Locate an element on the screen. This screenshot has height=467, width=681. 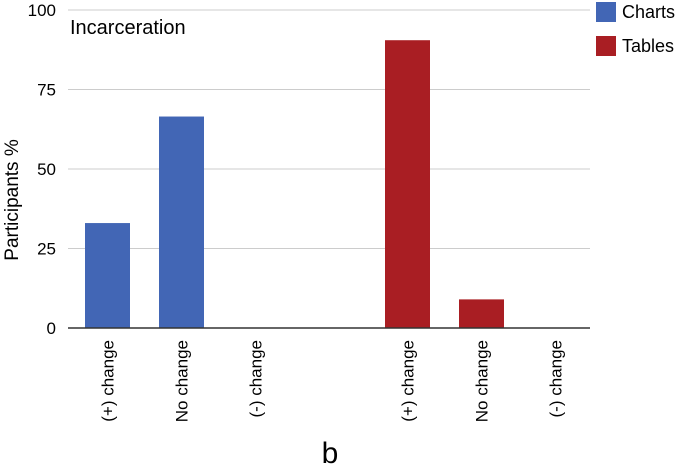
y-axis-ticks: 0 25 50 75 100 is located at coordinates (42, 169).